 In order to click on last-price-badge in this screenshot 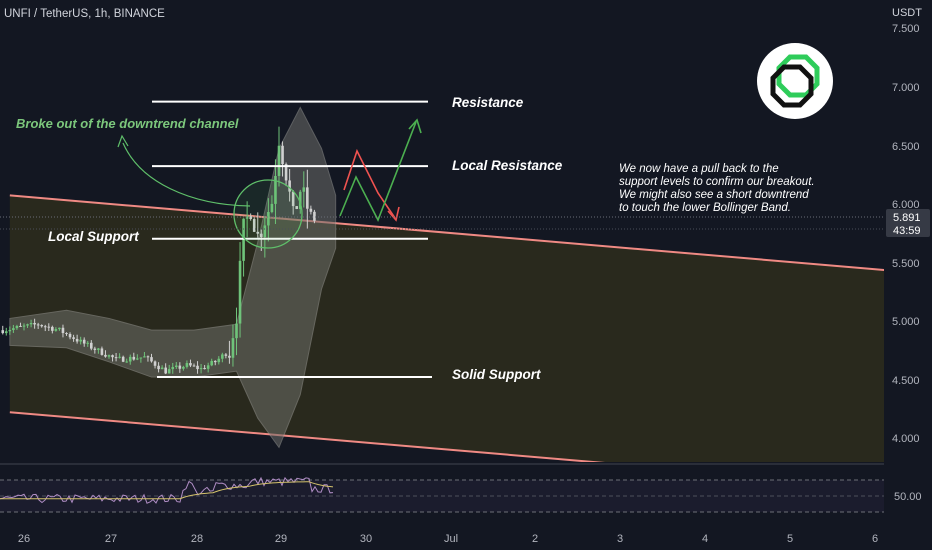, I will do `click(908, 223)`.